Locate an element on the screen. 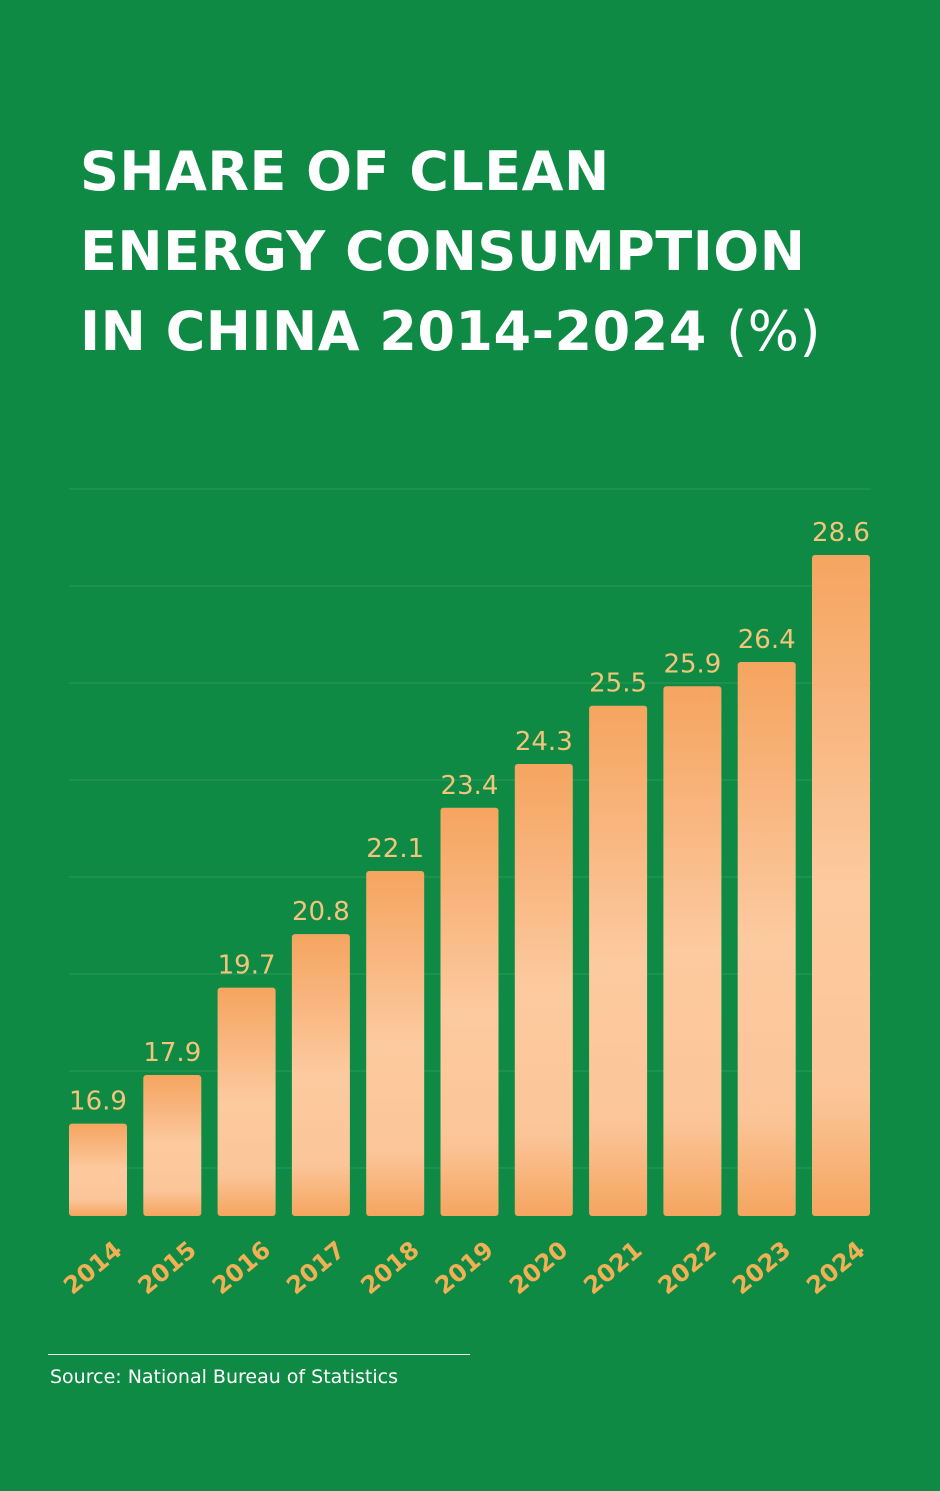 The height and width of the screenshot is (1491, 940). bar-2017 is located at coordinates (320, 1075).